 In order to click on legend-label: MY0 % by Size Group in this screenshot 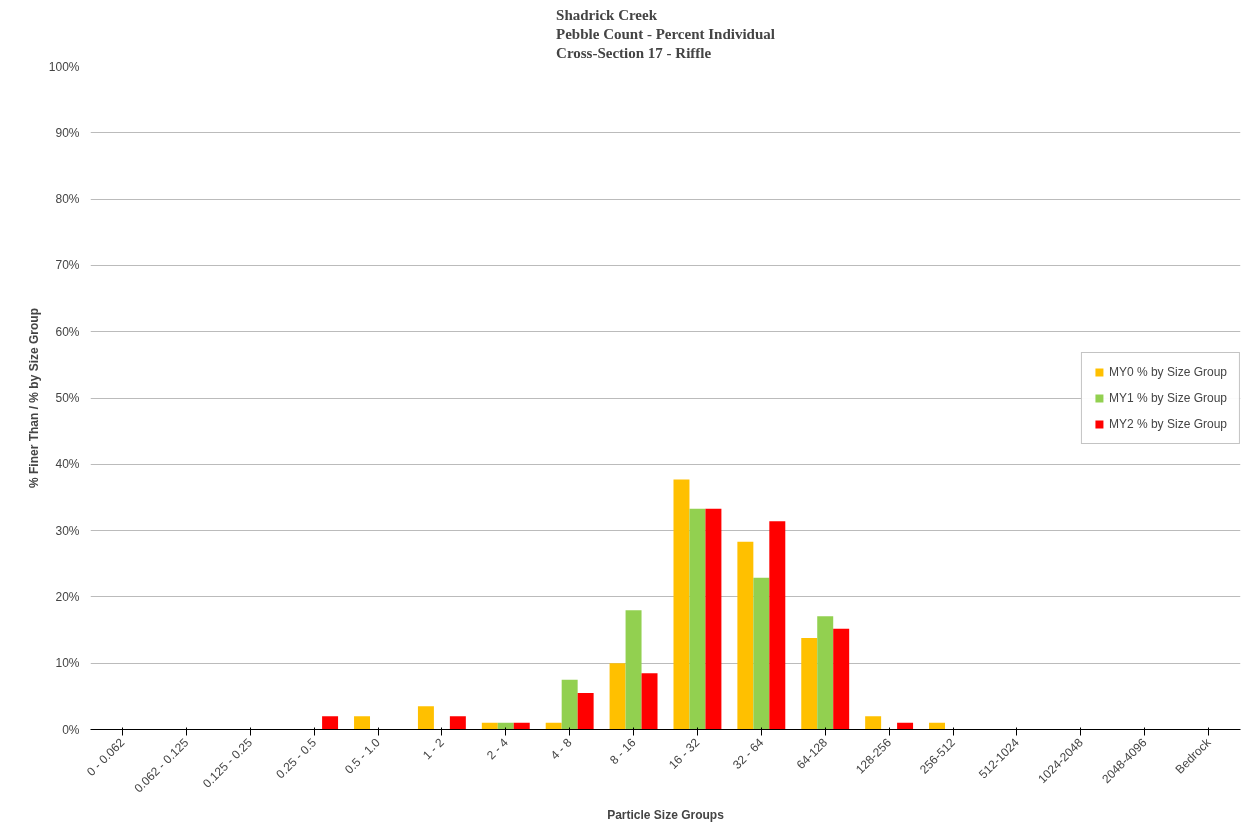, I will do `click(1167, 371)`.